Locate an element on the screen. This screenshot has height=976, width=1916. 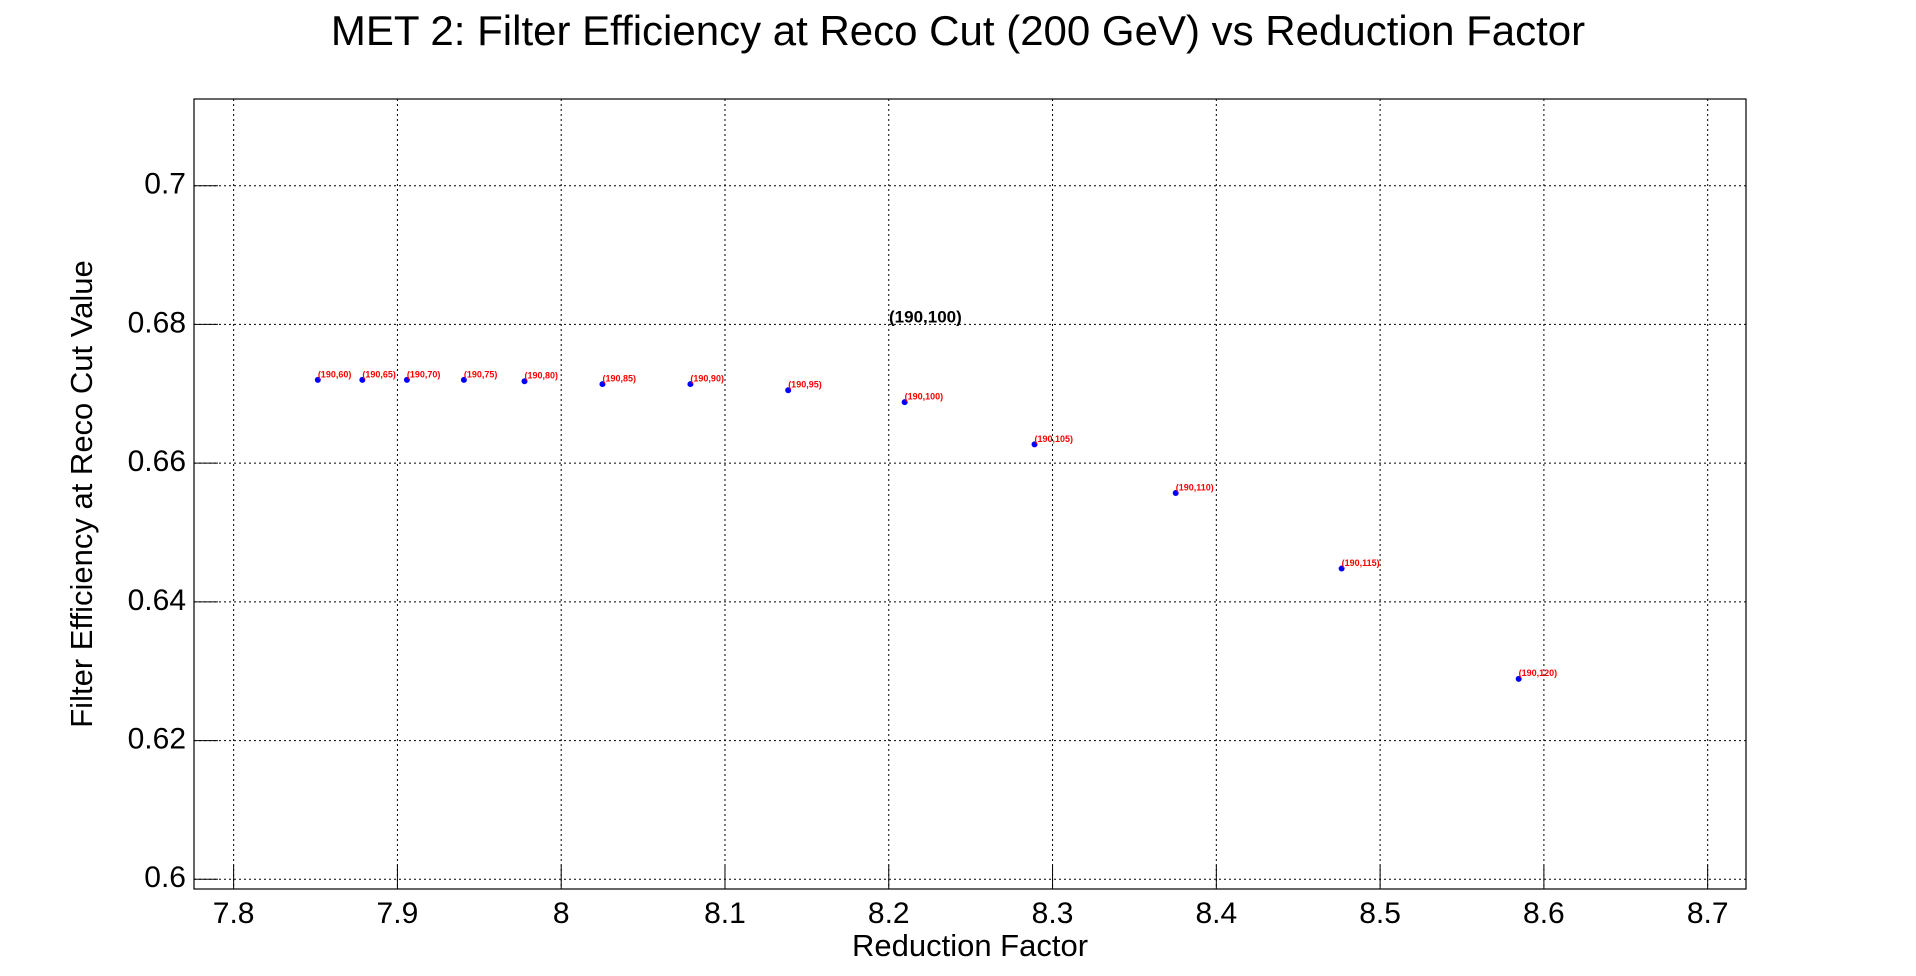
point-label: (190,70) is located at coordinates (424, 374).